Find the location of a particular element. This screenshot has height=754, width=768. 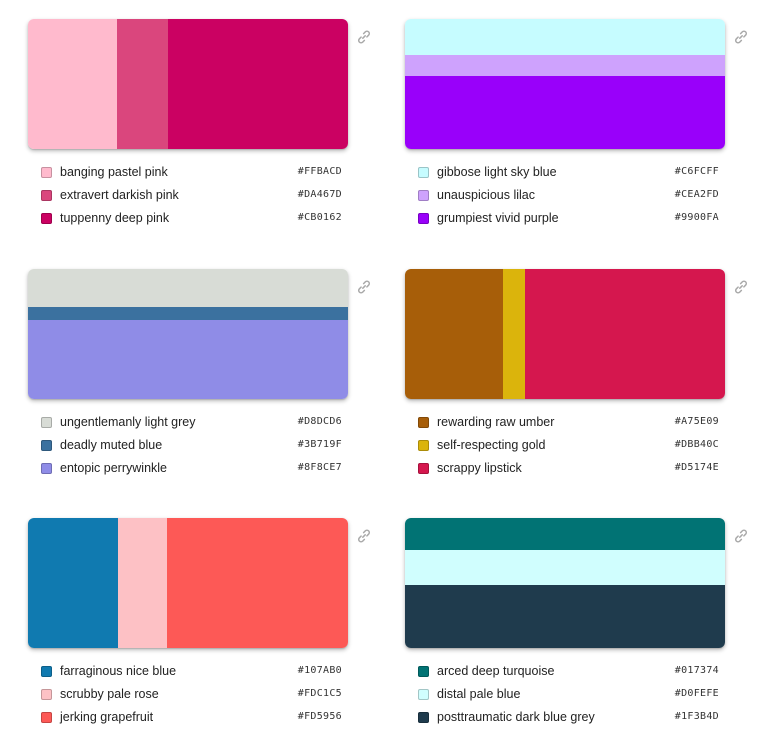

color-row: scrubby pale rose #FDC1C5 is located at coordinates (191, 699).